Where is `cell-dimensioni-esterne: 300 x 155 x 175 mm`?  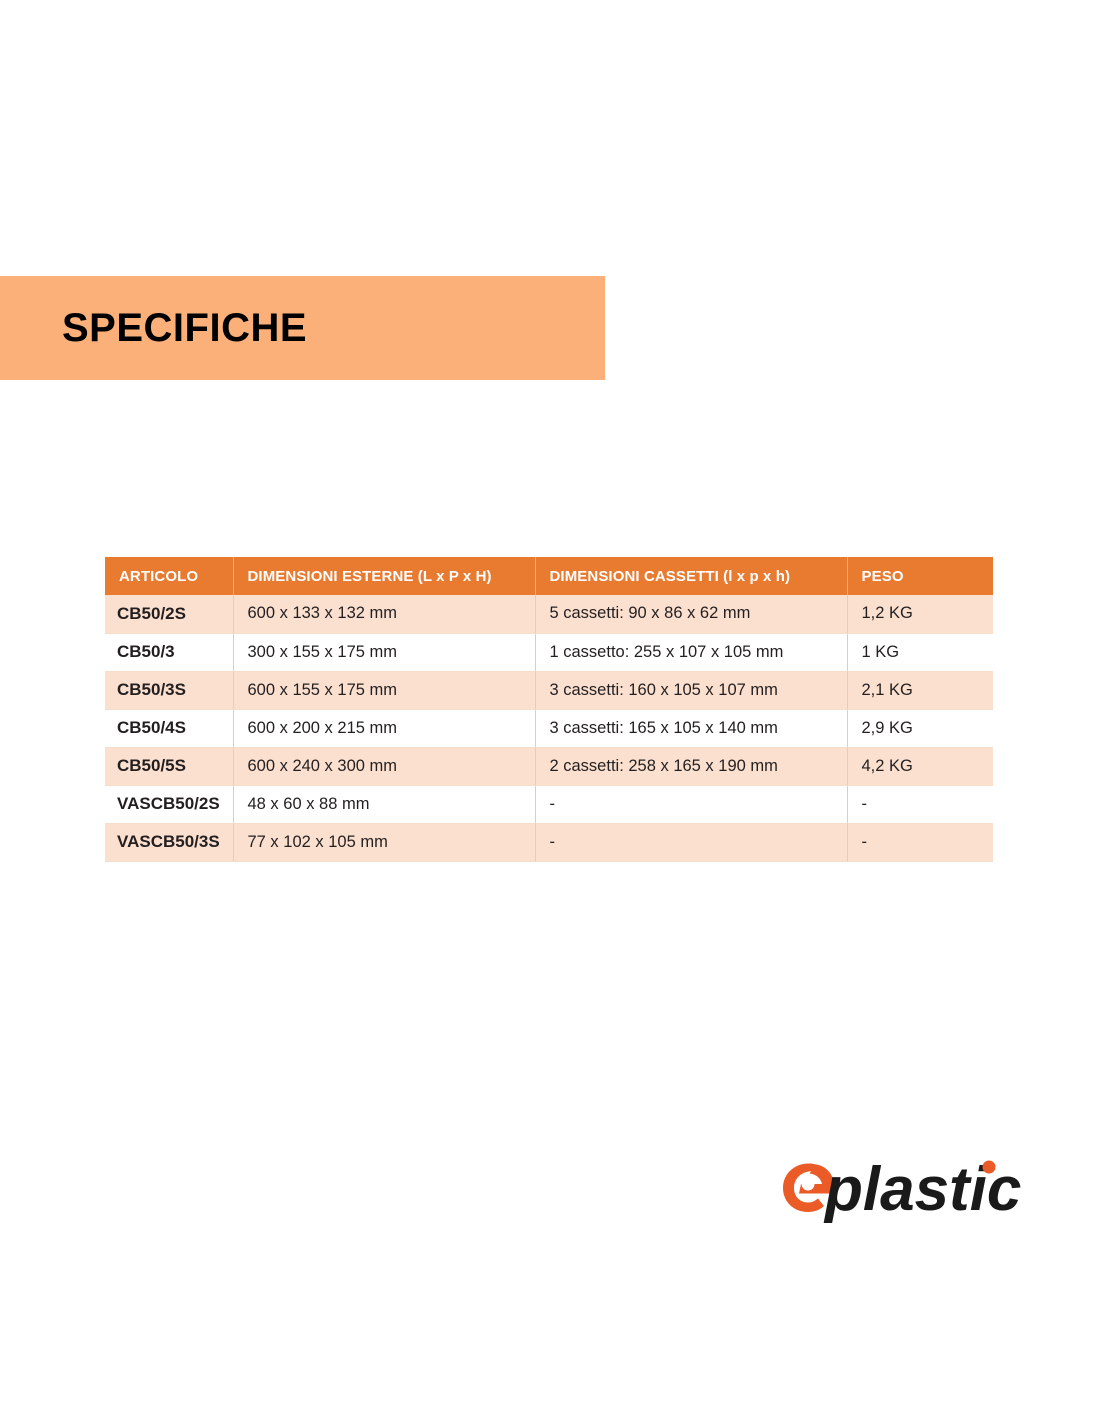 cell-dimensioni-esterne: 300 x 155 x 175 mm is located at coordinates (384, 652).